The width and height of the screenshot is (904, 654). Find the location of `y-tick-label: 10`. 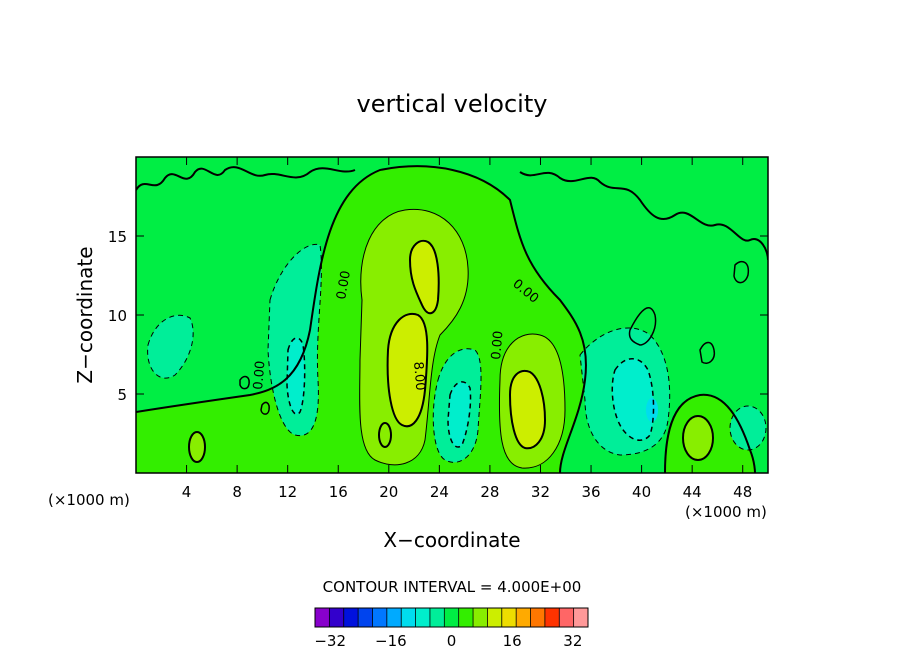

y-tick-label: 10 is located at coordinates (117, 316).